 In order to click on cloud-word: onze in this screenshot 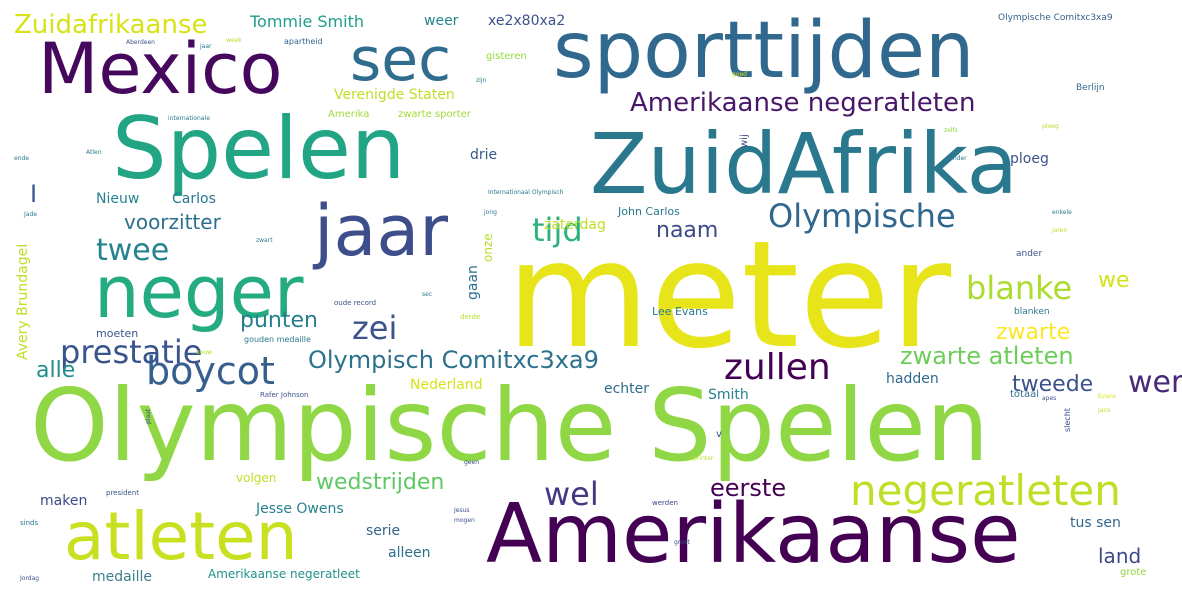, I will do `click(488, 247)`.